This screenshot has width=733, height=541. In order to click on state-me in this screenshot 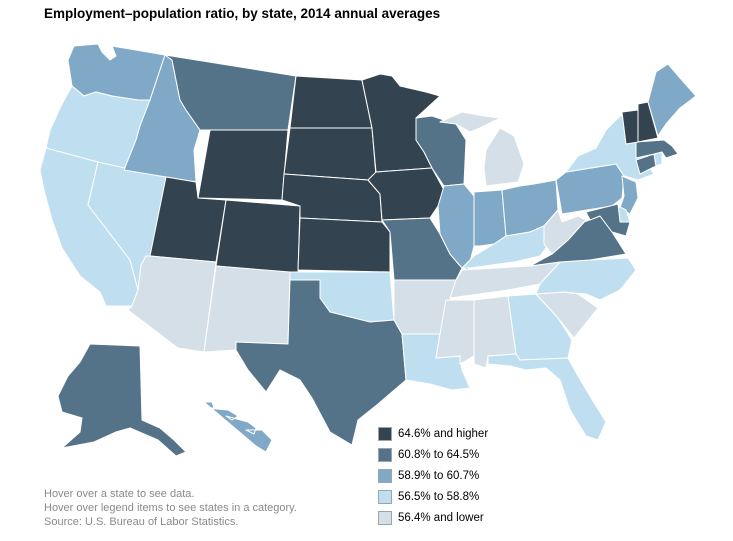, I will do `click(672, 100)`.